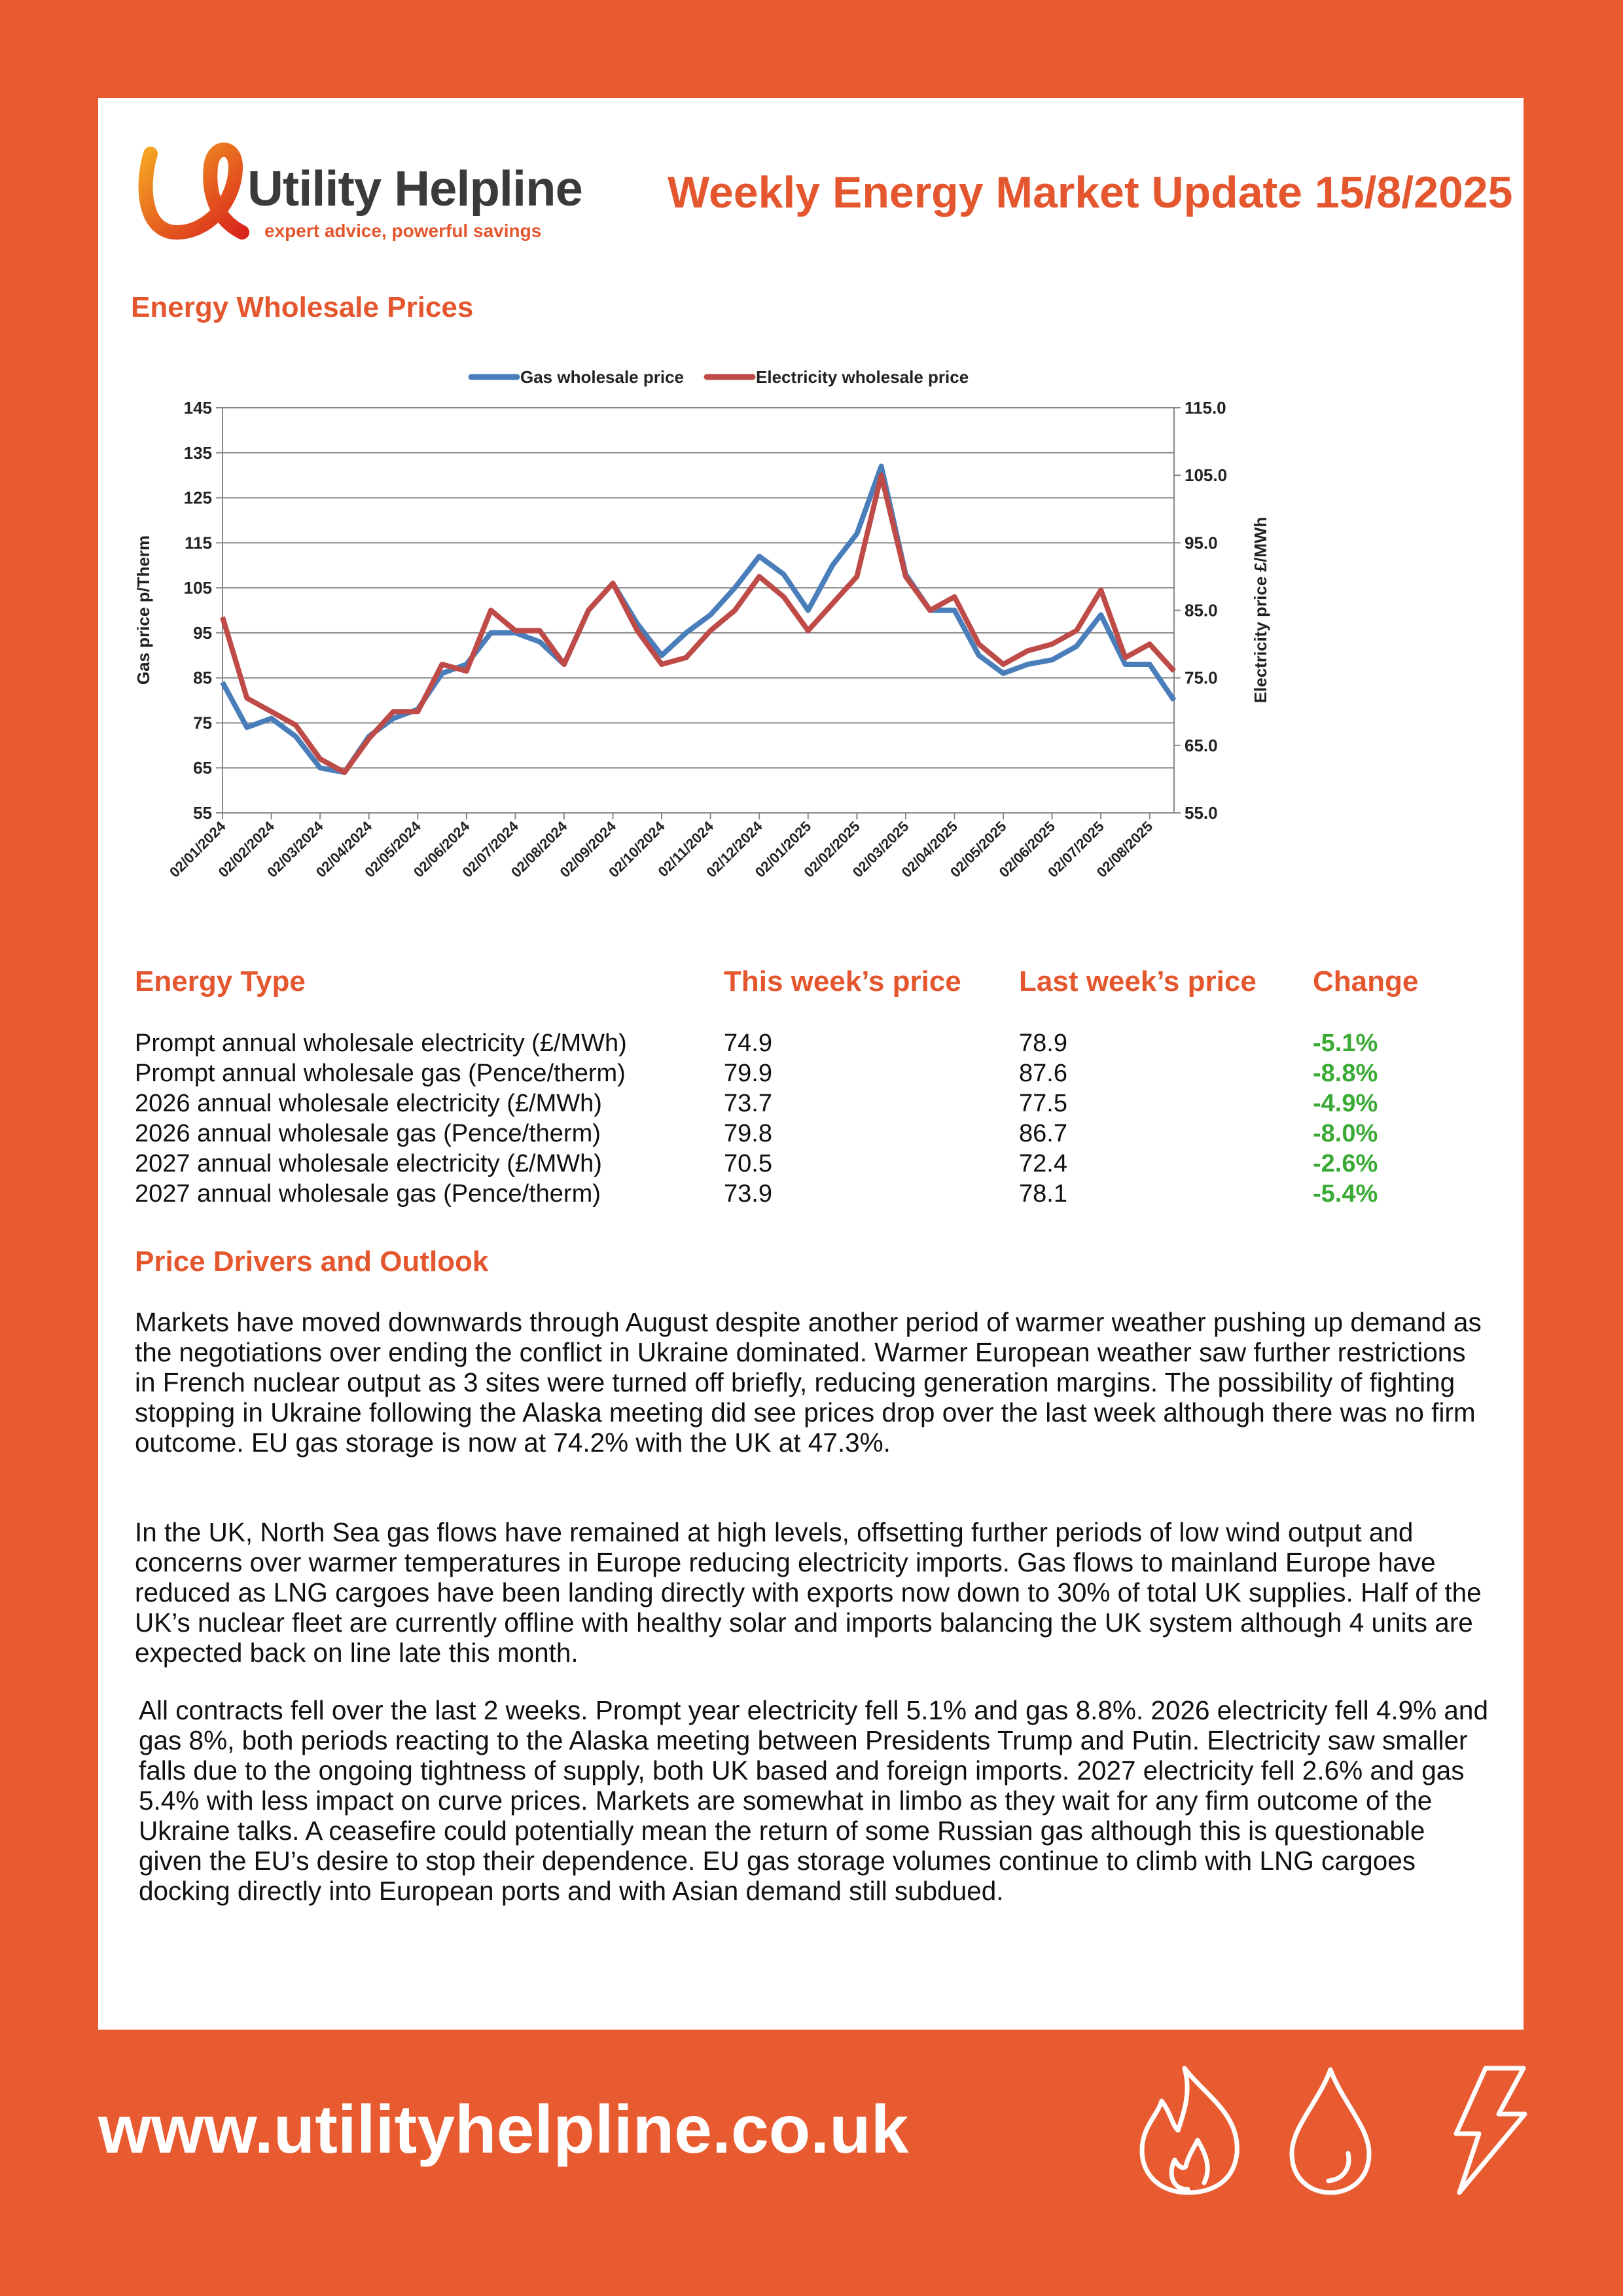  What do you see at coordinates (1366, 981) in the screenshot?
I see `table-header: Change` at bounding box center [1366, 981].